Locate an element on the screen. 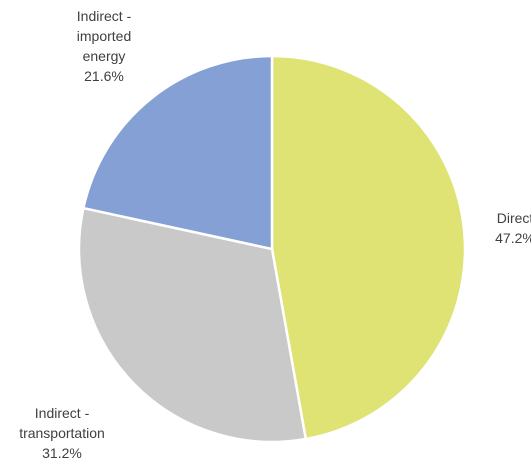 The width and height of the screenshot is (531, 468). data-label-name: transportation is located at coordinates (62, 433).